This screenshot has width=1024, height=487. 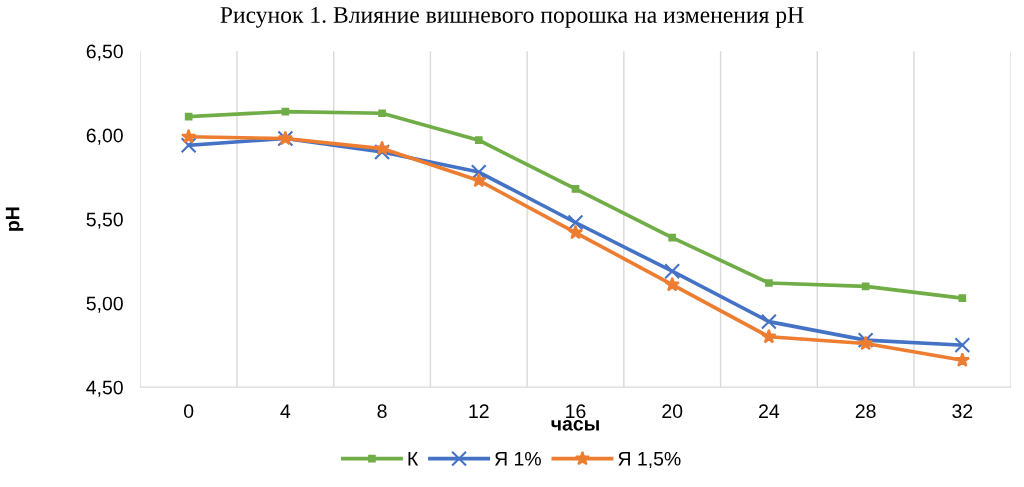 I want to click on y-axis-title: pH, so click(x=14, y=219).